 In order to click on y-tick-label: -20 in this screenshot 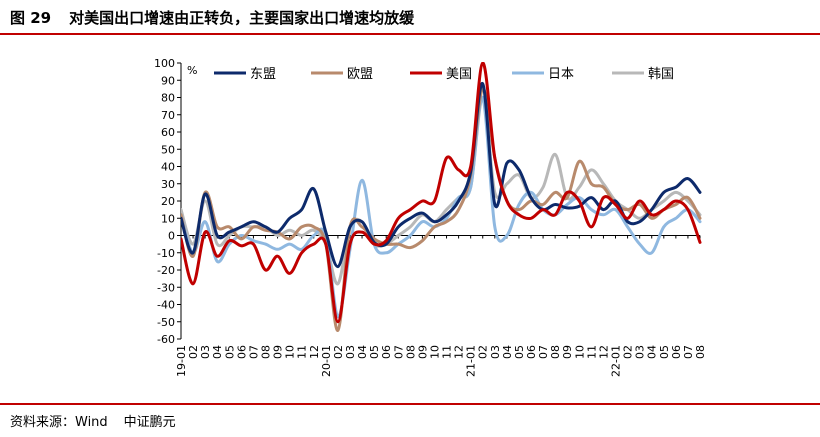, I will do `click(166, 270)`.